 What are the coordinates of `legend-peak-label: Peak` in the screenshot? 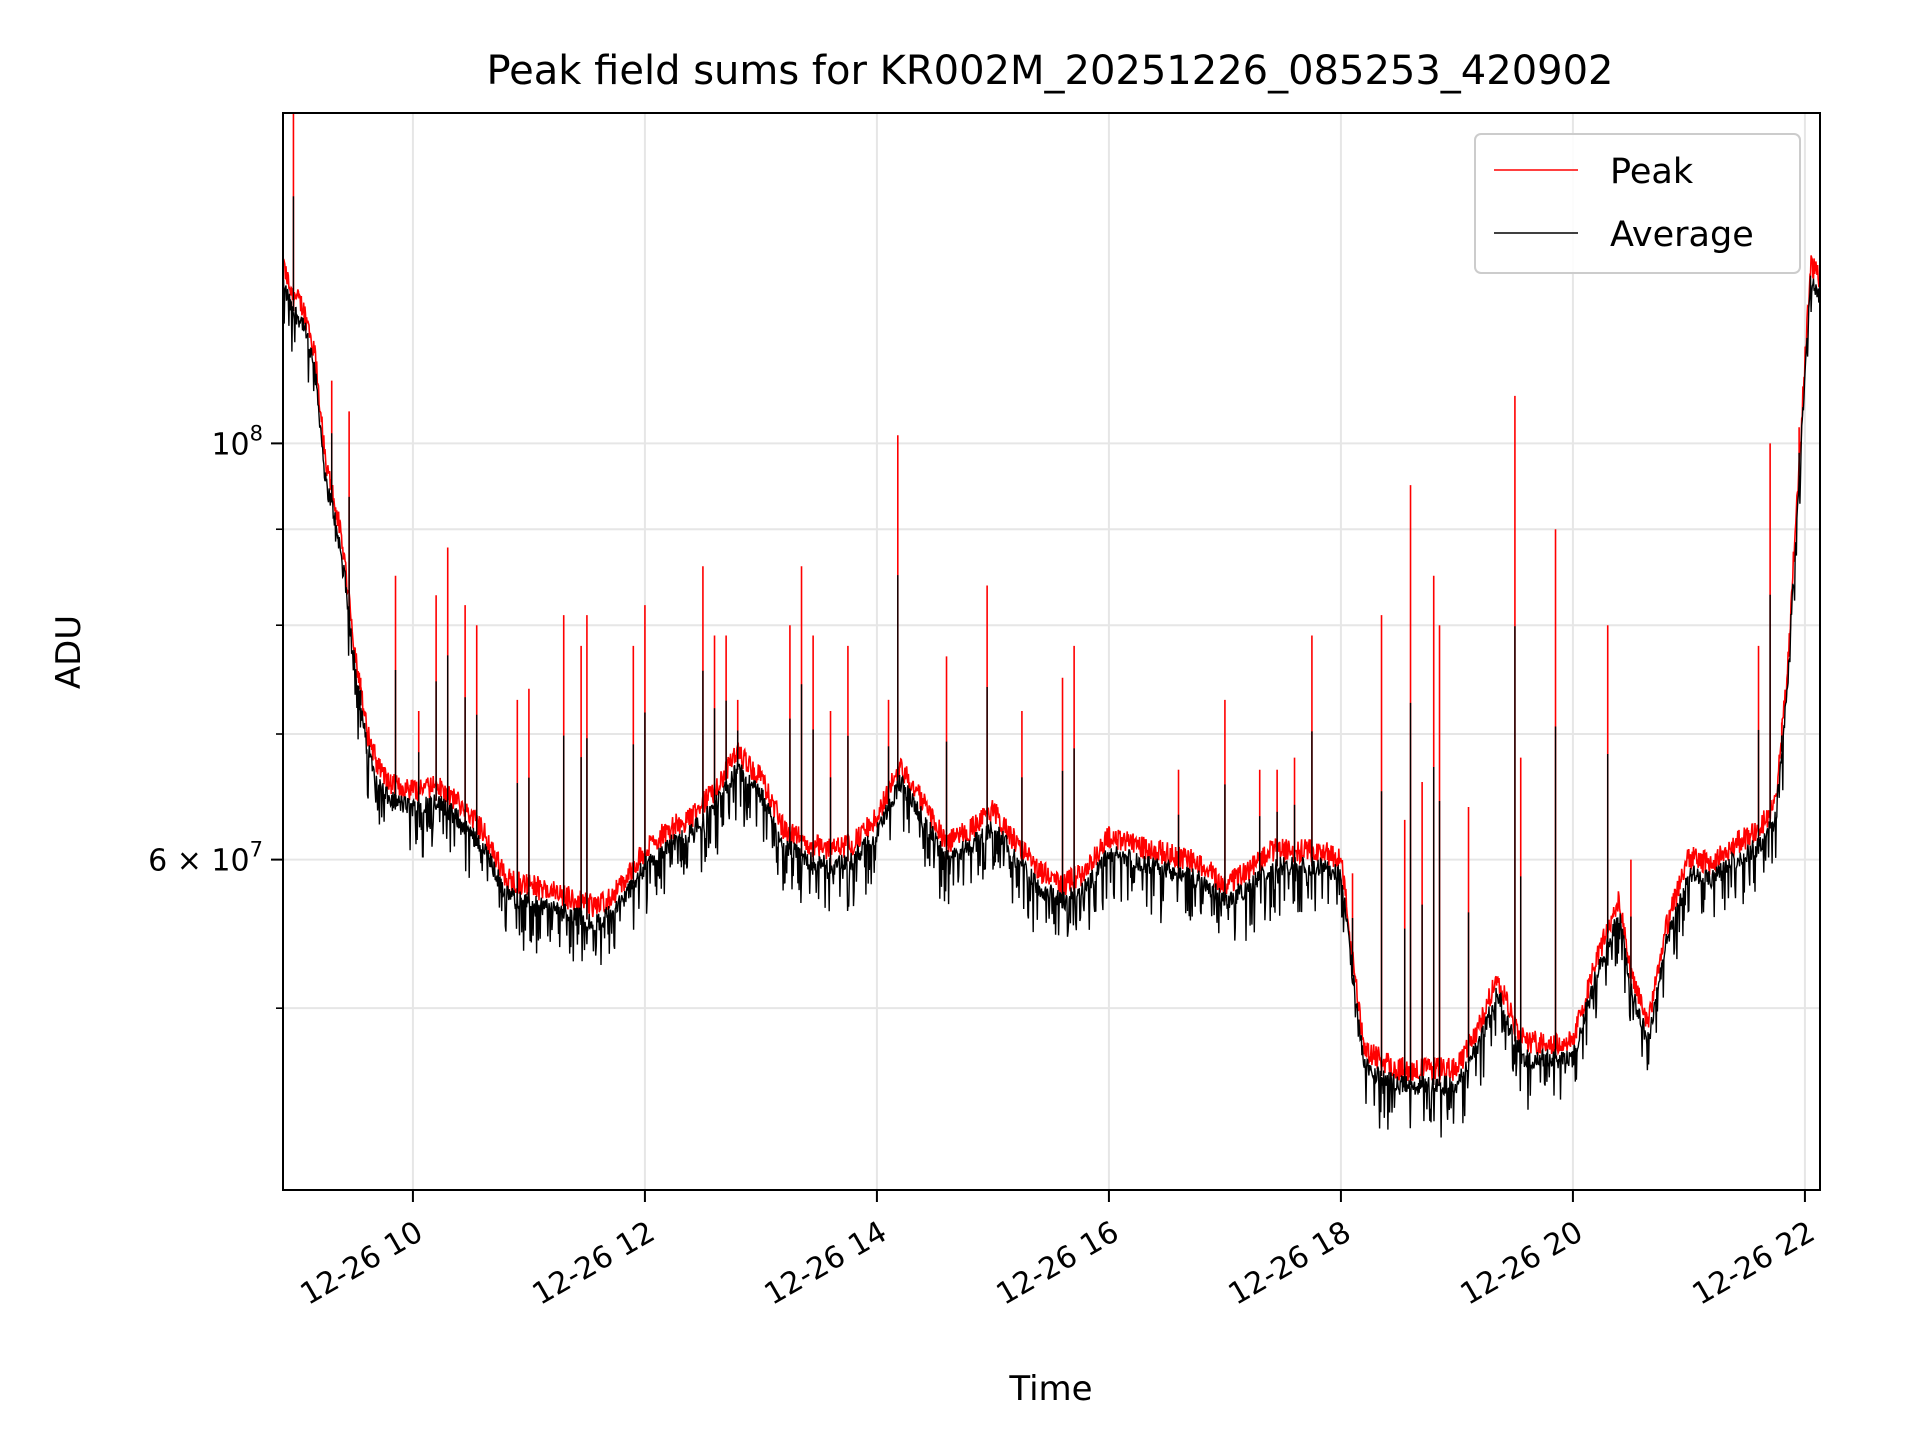 It's located at (1652, 172).